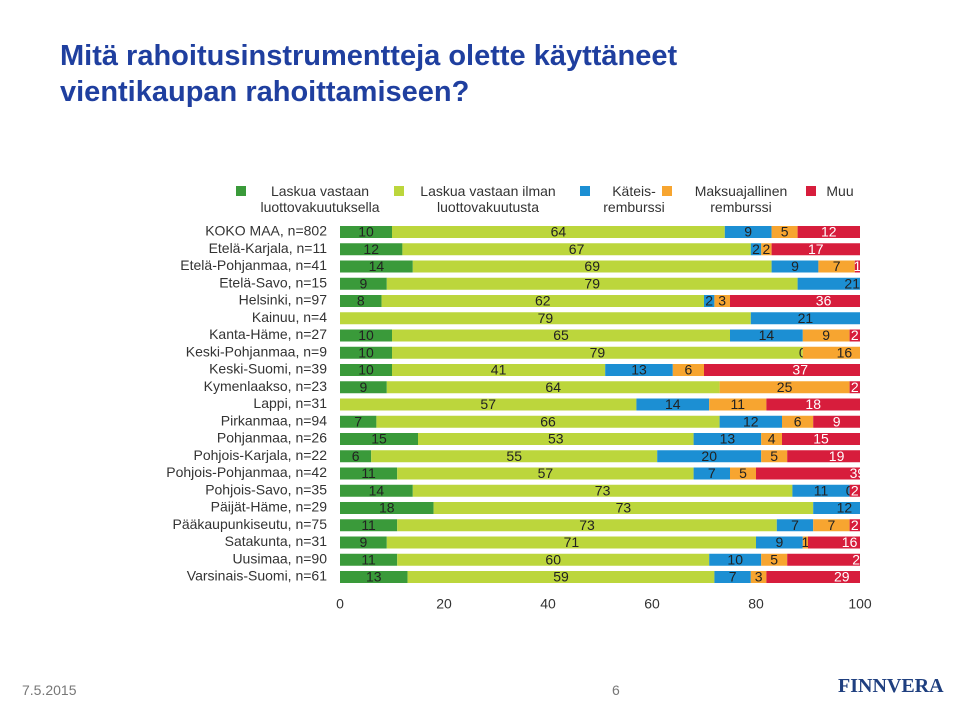 Image resolution: width=960 pixels, height=702 pixels. I want to click on data-label: 73, so click(624, 508).